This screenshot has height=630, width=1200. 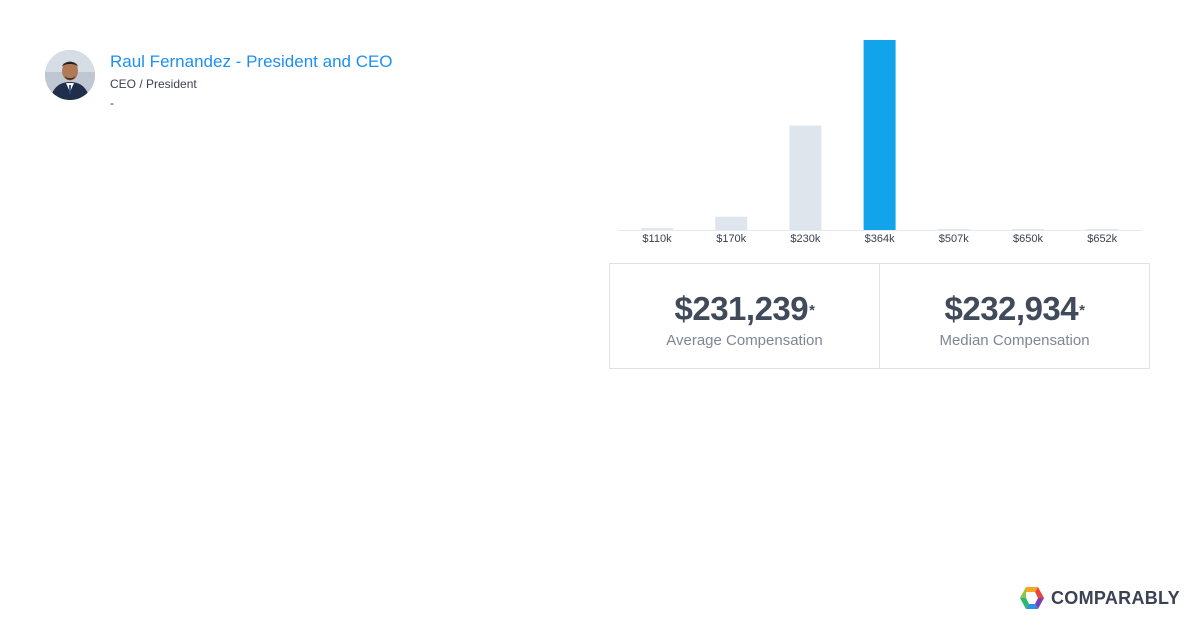 I want to click on comparably-logo-icon, so click(x=1031, y=598).